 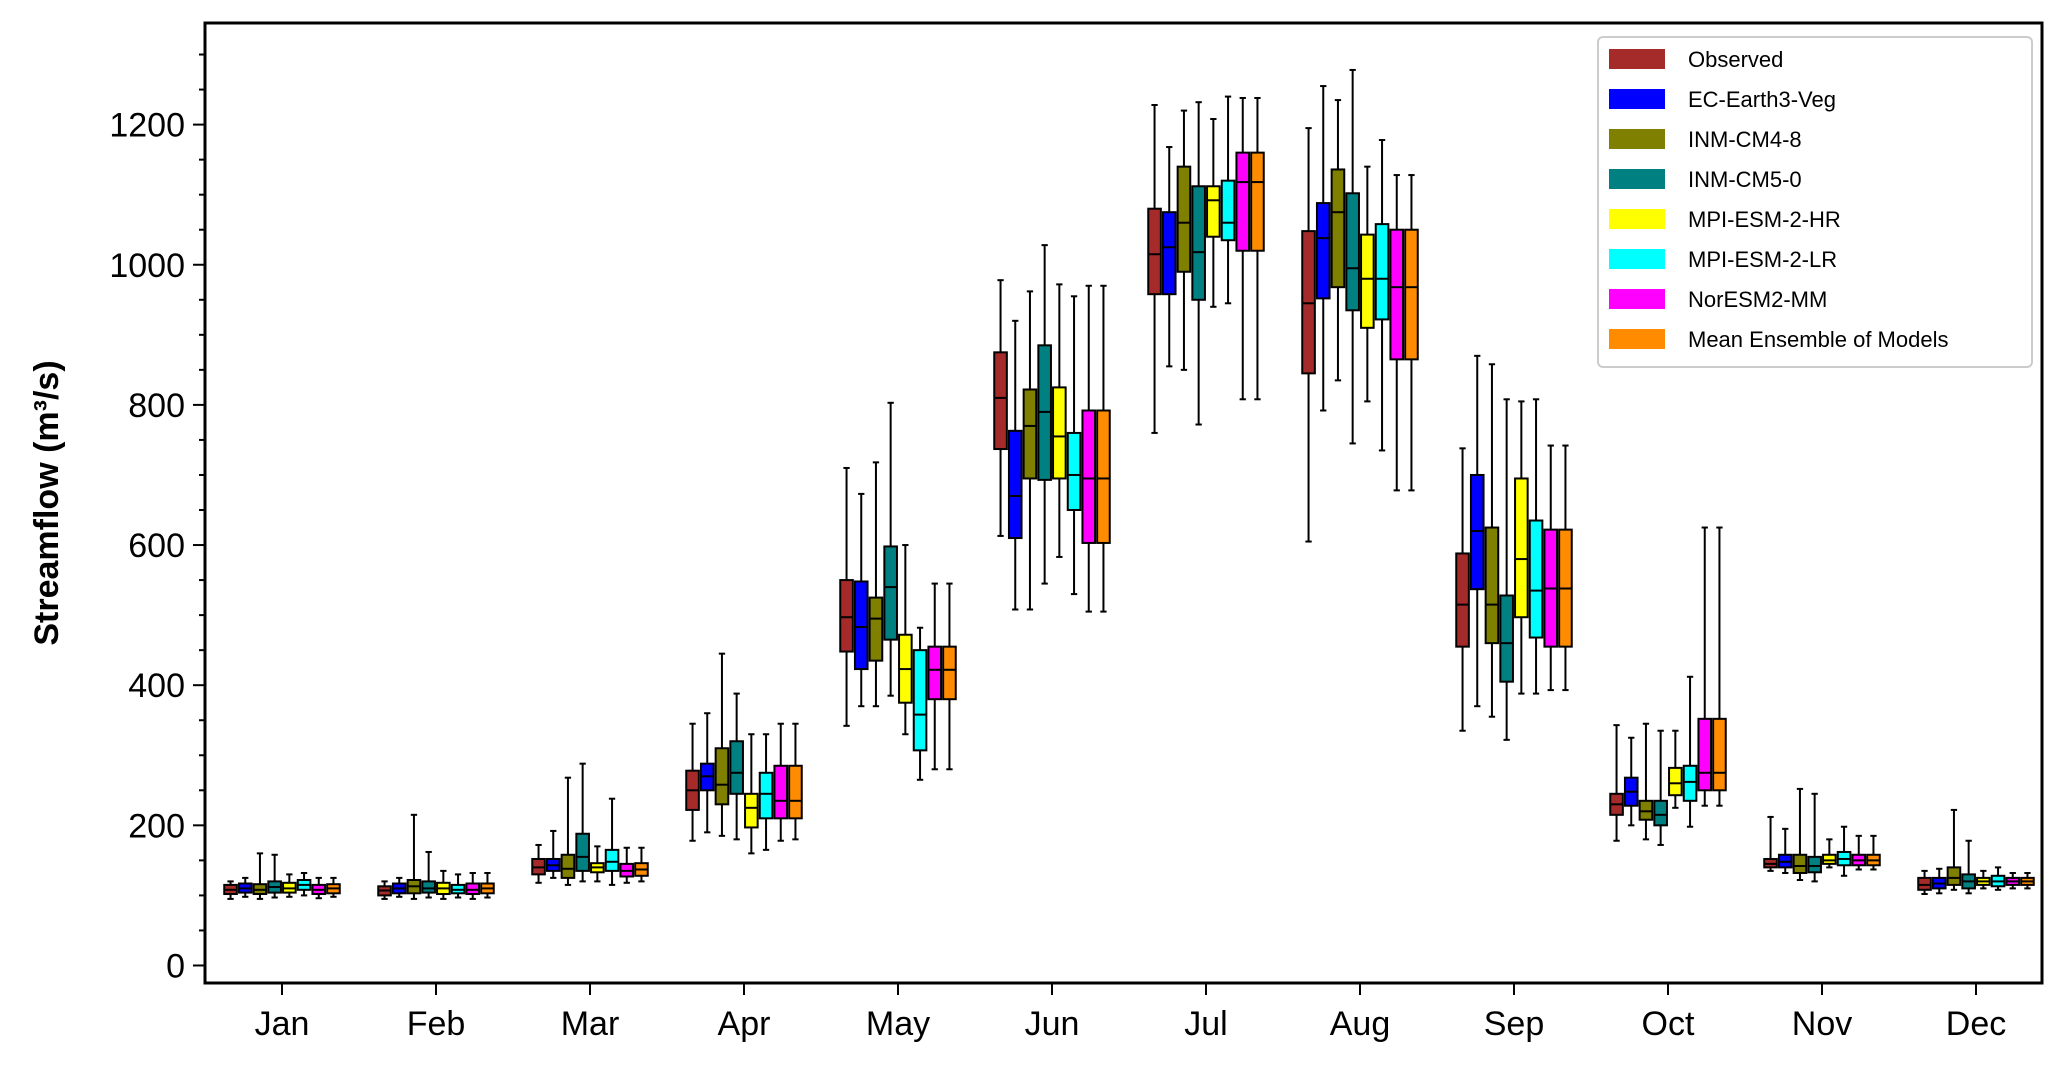 I want to click on y-tick-label: 400, so click(x=156, y=686).